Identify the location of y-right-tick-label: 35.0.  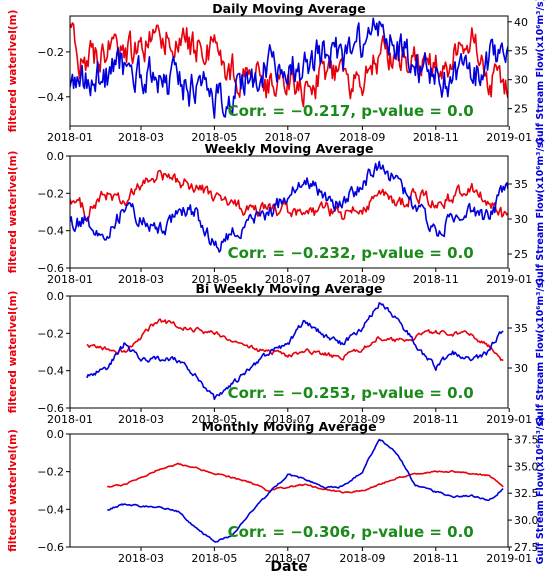
(526, 466).